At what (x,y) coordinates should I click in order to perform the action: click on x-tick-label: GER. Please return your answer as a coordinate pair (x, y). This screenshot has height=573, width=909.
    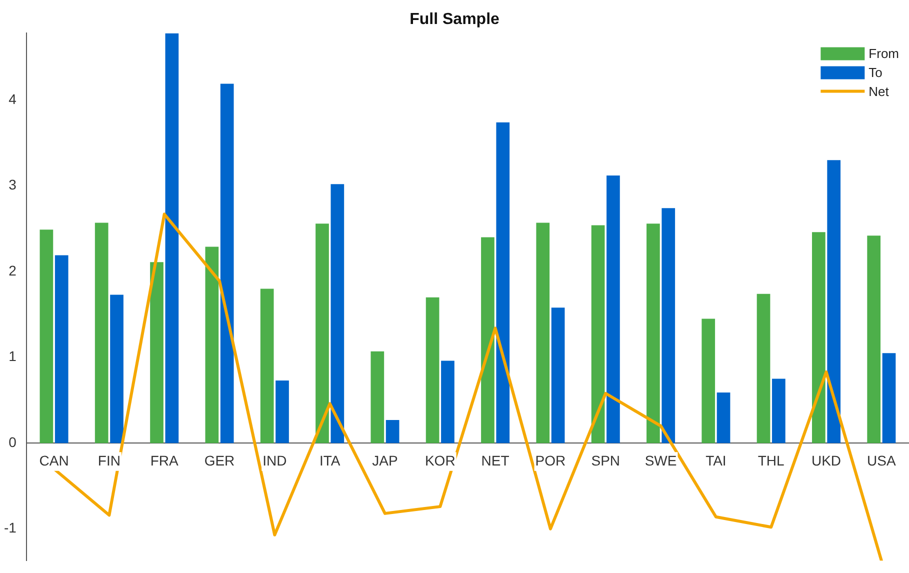
    Looking at the image, I should click on (219, 460).